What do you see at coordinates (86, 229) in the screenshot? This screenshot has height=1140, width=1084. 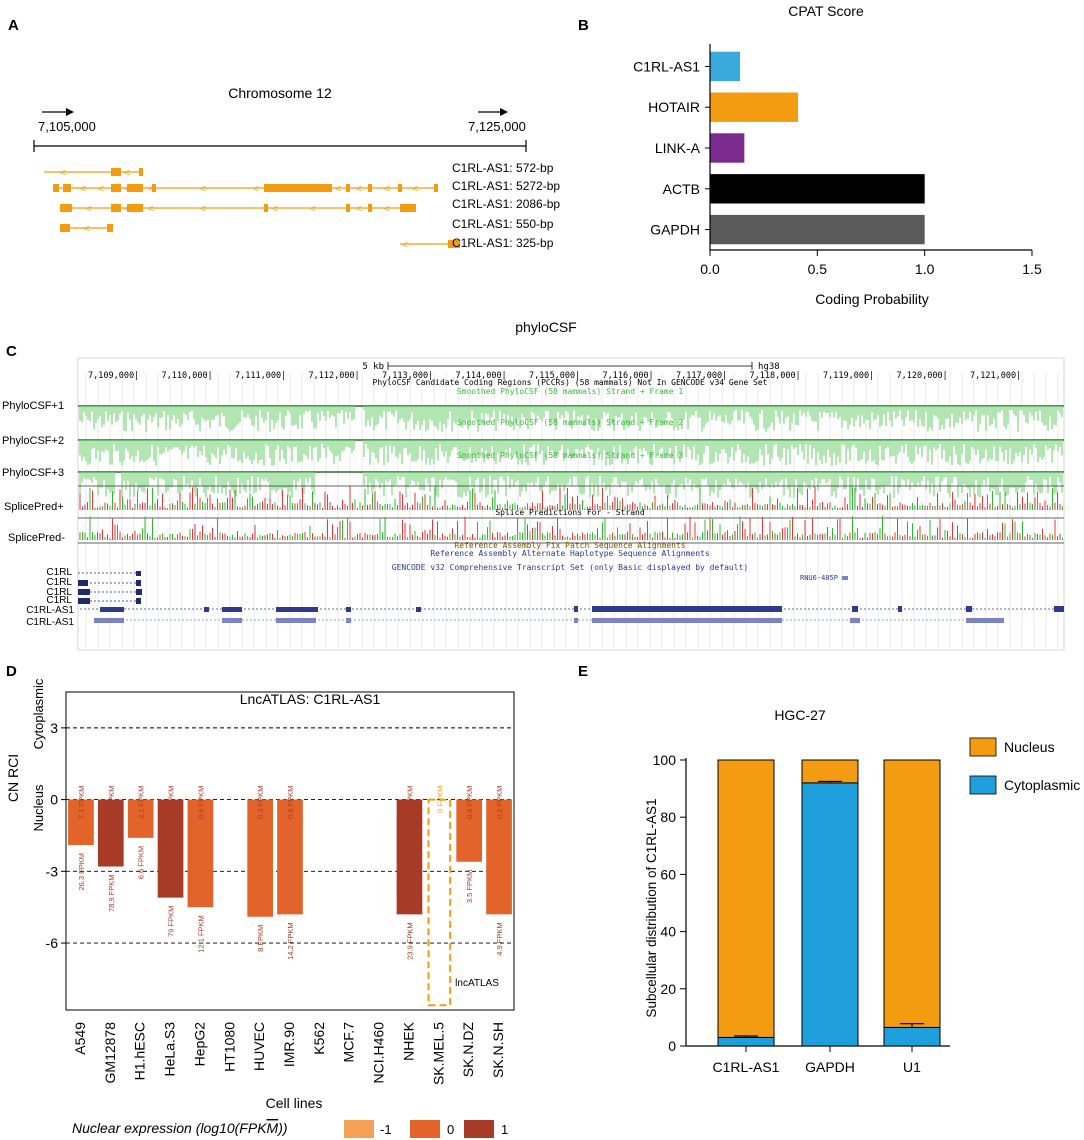 I see `transcript-550bp: <` at bounding box center [86, 229].